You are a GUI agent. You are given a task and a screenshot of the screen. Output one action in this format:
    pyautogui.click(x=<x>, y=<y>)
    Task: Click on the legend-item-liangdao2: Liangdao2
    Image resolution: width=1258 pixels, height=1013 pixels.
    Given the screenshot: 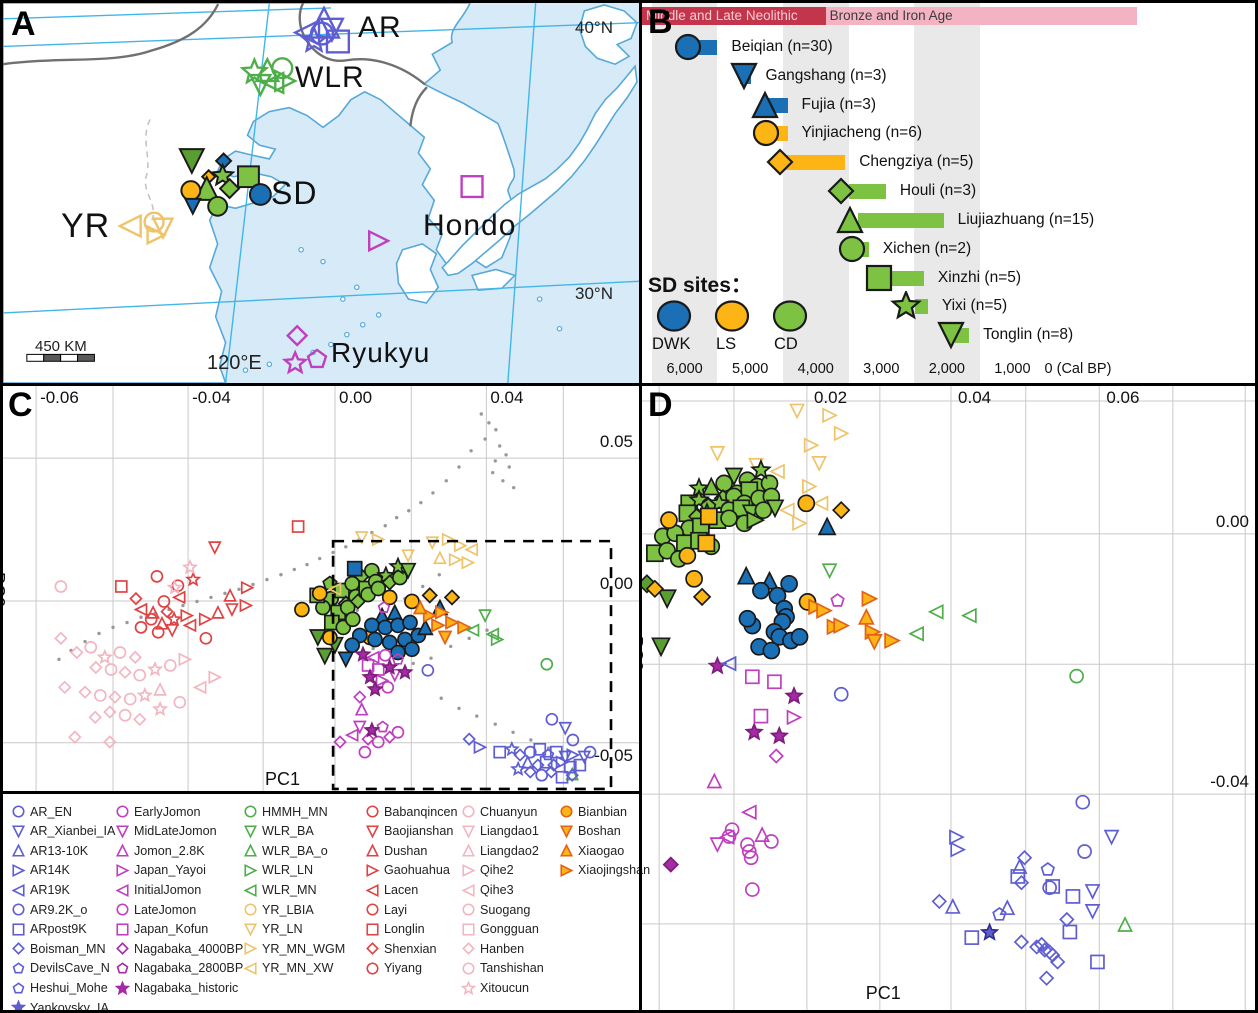 What is the action you would take?
    pyautogui.click(x=500, y=851)
    